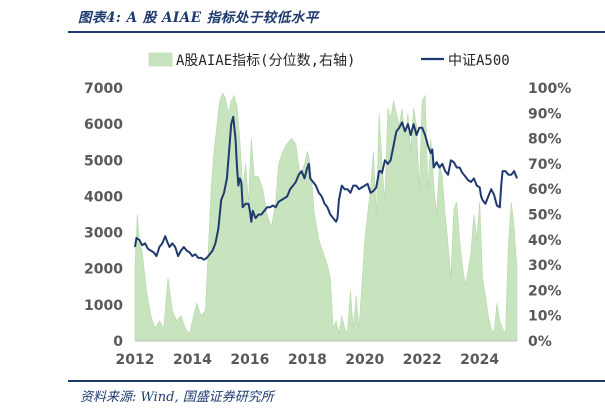 This screenshot has height=415, width=605. What do you see at coordinates (103, 125) in the screenshot?
I see `y-left-tick-label: 6000` at bounding box center [103, 125].